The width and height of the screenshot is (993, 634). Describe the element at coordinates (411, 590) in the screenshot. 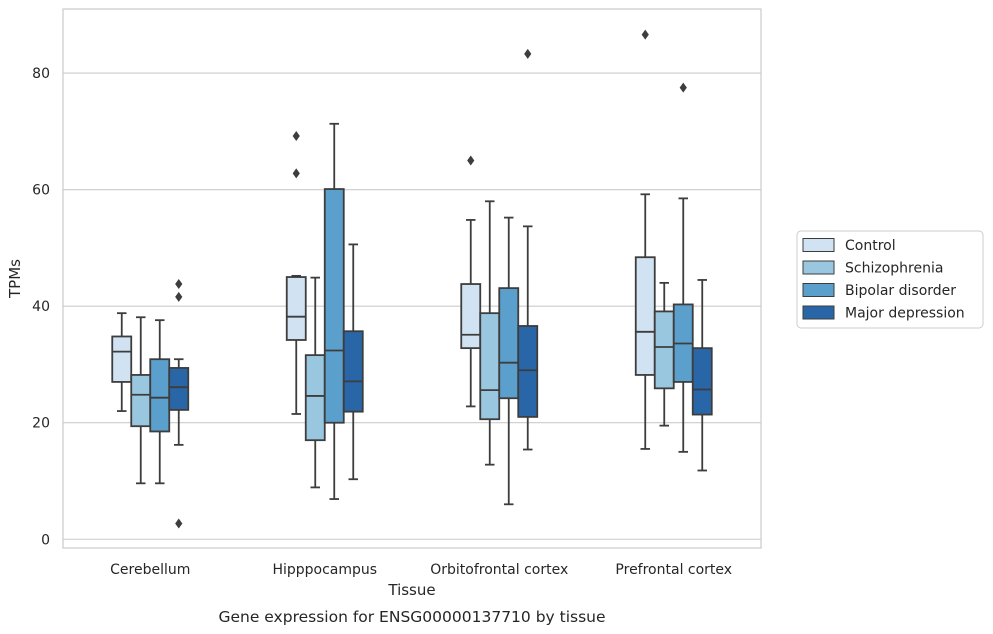

I see `x-axis-label: Tissue` at that location.